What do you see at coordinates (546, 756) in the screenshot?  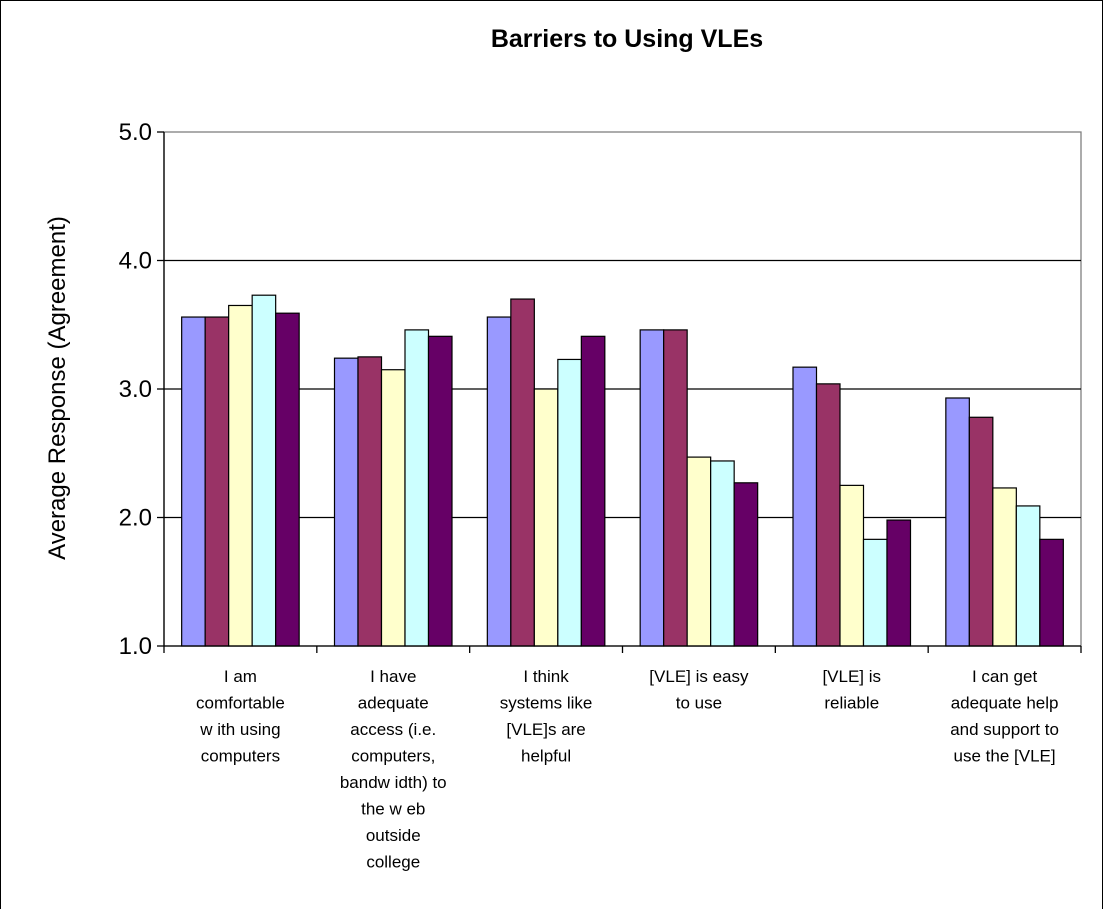 I see `x-category-label: helpful` at bounding box center [546, 756].